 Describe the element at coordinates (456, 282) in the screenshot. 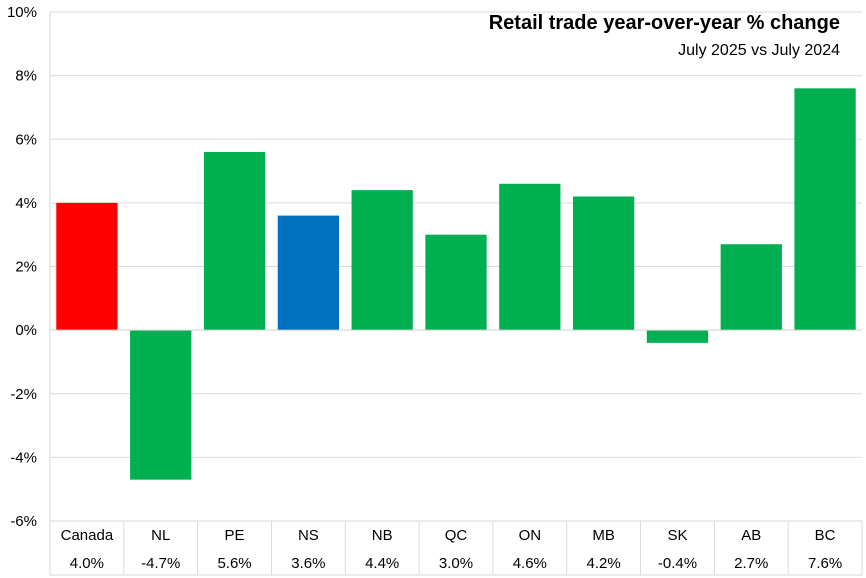

I see `bar-qc` at that location.